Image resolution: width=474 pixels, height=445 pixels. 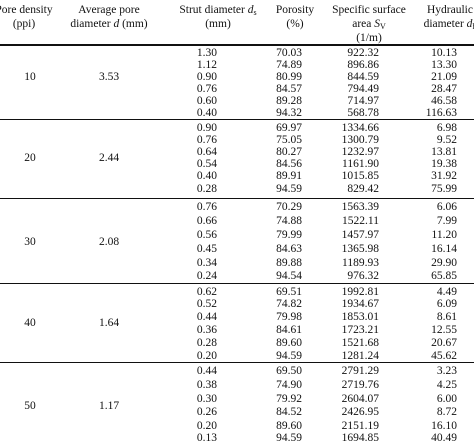 What do you see at coordinates (109, 406) in the screenshot?
I see `group-average-pore: 1.17` at bounding box center [109, 406].